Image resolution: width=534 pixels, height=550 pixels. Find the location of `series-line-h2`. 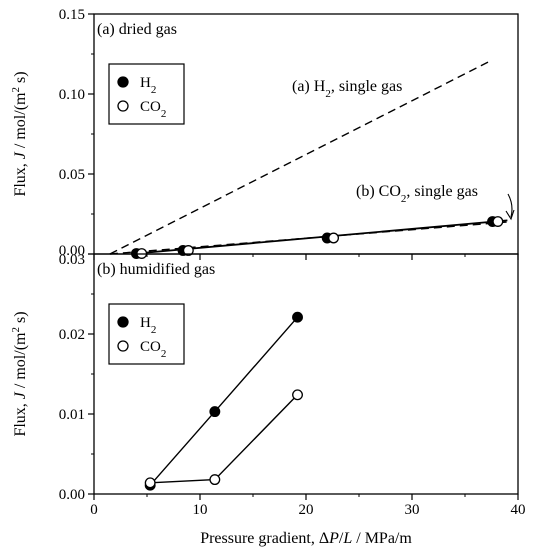

series-line-h2 is located at coordinates (224, 401).